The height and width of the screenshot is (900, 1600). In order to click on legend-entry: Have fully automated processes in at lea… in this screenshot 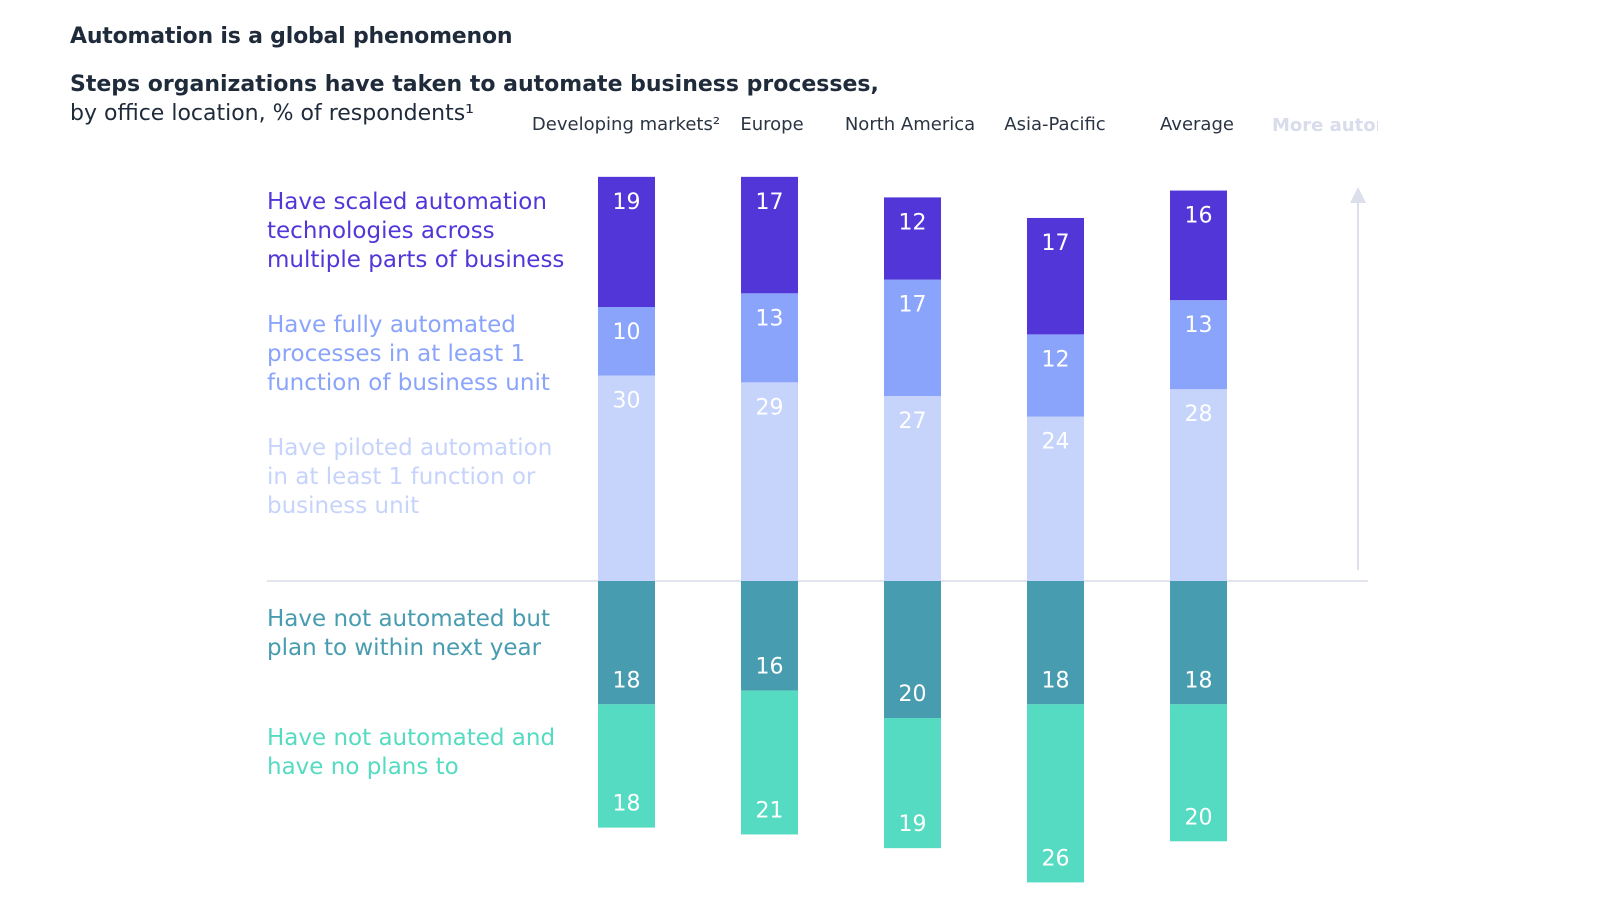, I will do `click(408, 354)`.